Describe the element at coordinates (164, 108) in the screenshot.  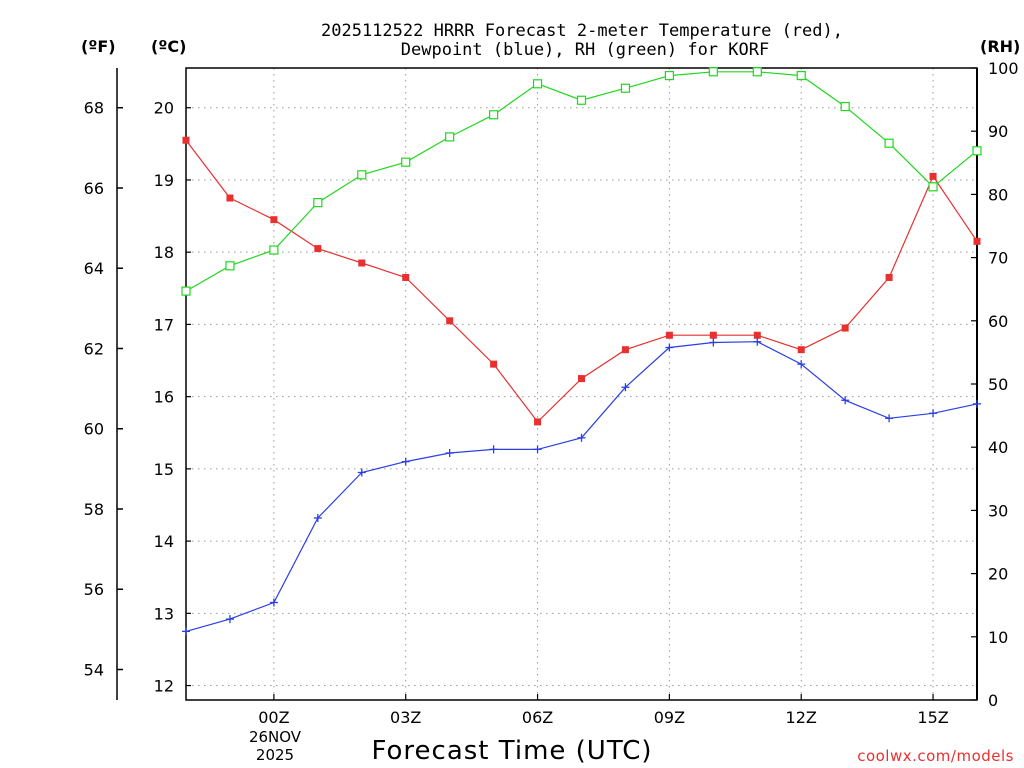
I see `celsius-tick-label: 20` at that location.